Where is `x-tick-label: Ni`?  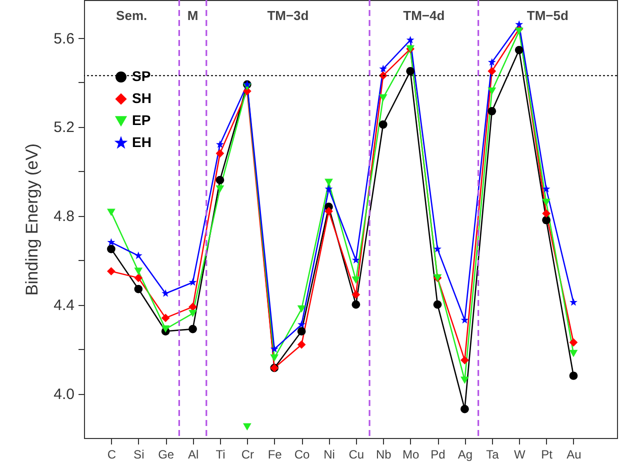
x-tick-label: Ni is located at coordinates (329, 455).